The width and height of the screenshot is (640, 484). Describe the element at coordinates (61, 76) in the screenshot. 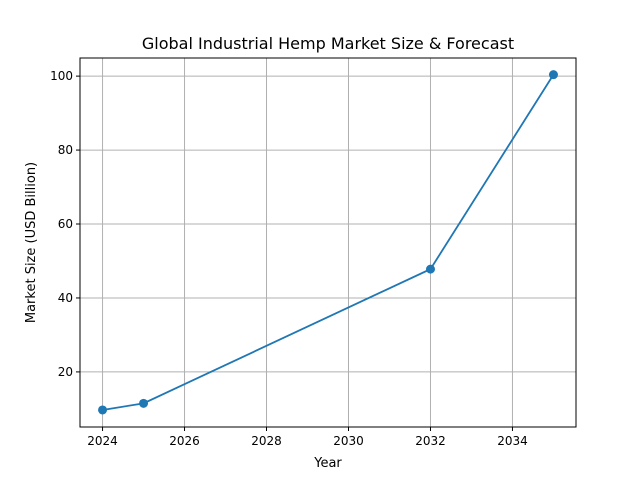

I see `y-tick-label: 100` at that location.